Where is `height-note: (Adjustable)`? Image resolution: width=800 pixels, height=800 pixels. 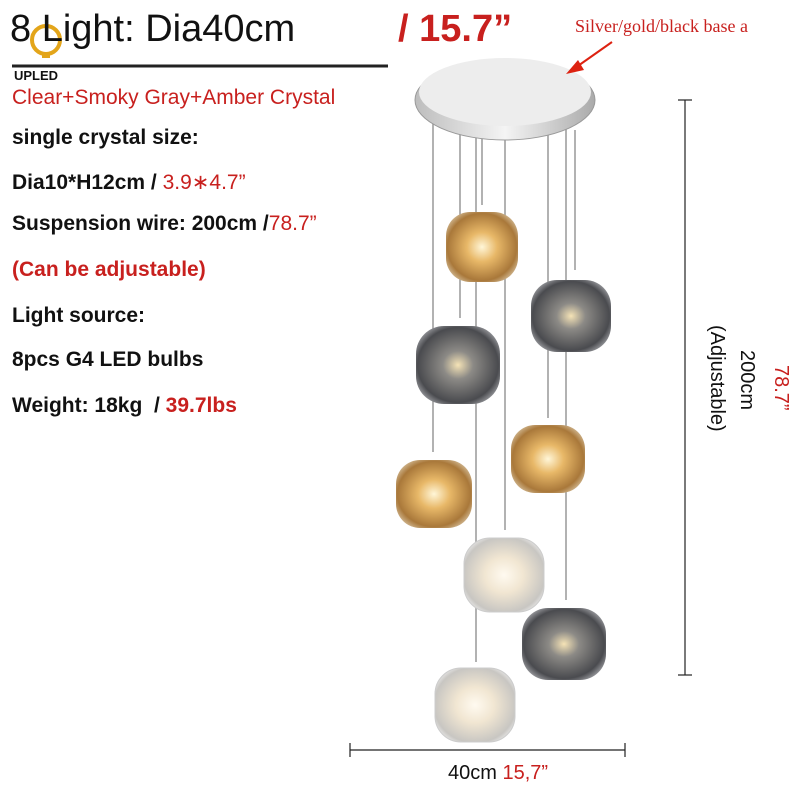 height-note: (Adjustable) is located at coordinates (717, 378).